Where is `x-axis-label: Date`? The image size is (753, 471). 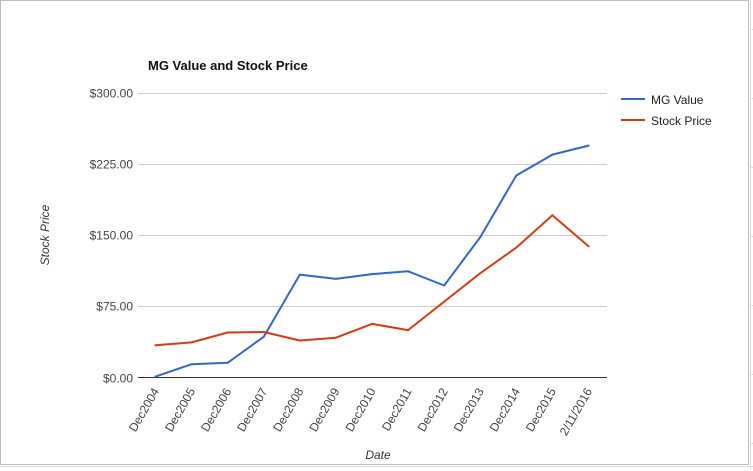
x-axis-label: Date is located at coordinates (378, 455).